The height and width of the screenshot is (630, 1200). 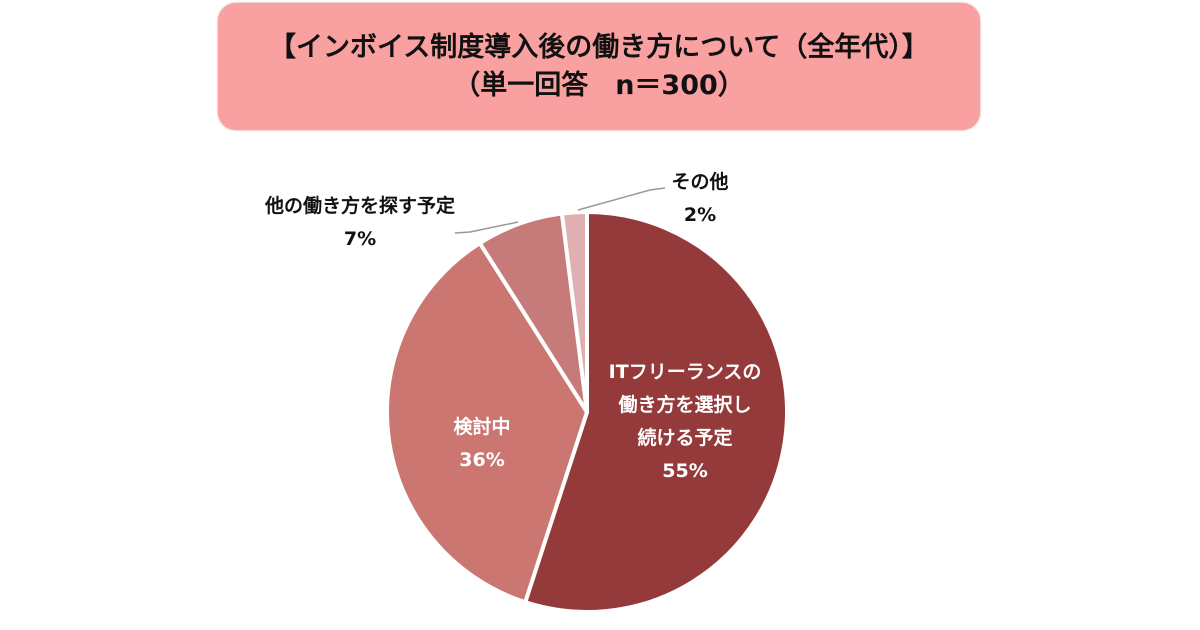 What do you see at coordinates (359, 205) in the screenshot?
I see `slice-label: 他の働き方を探す予定` at bounding box center [359, 205].